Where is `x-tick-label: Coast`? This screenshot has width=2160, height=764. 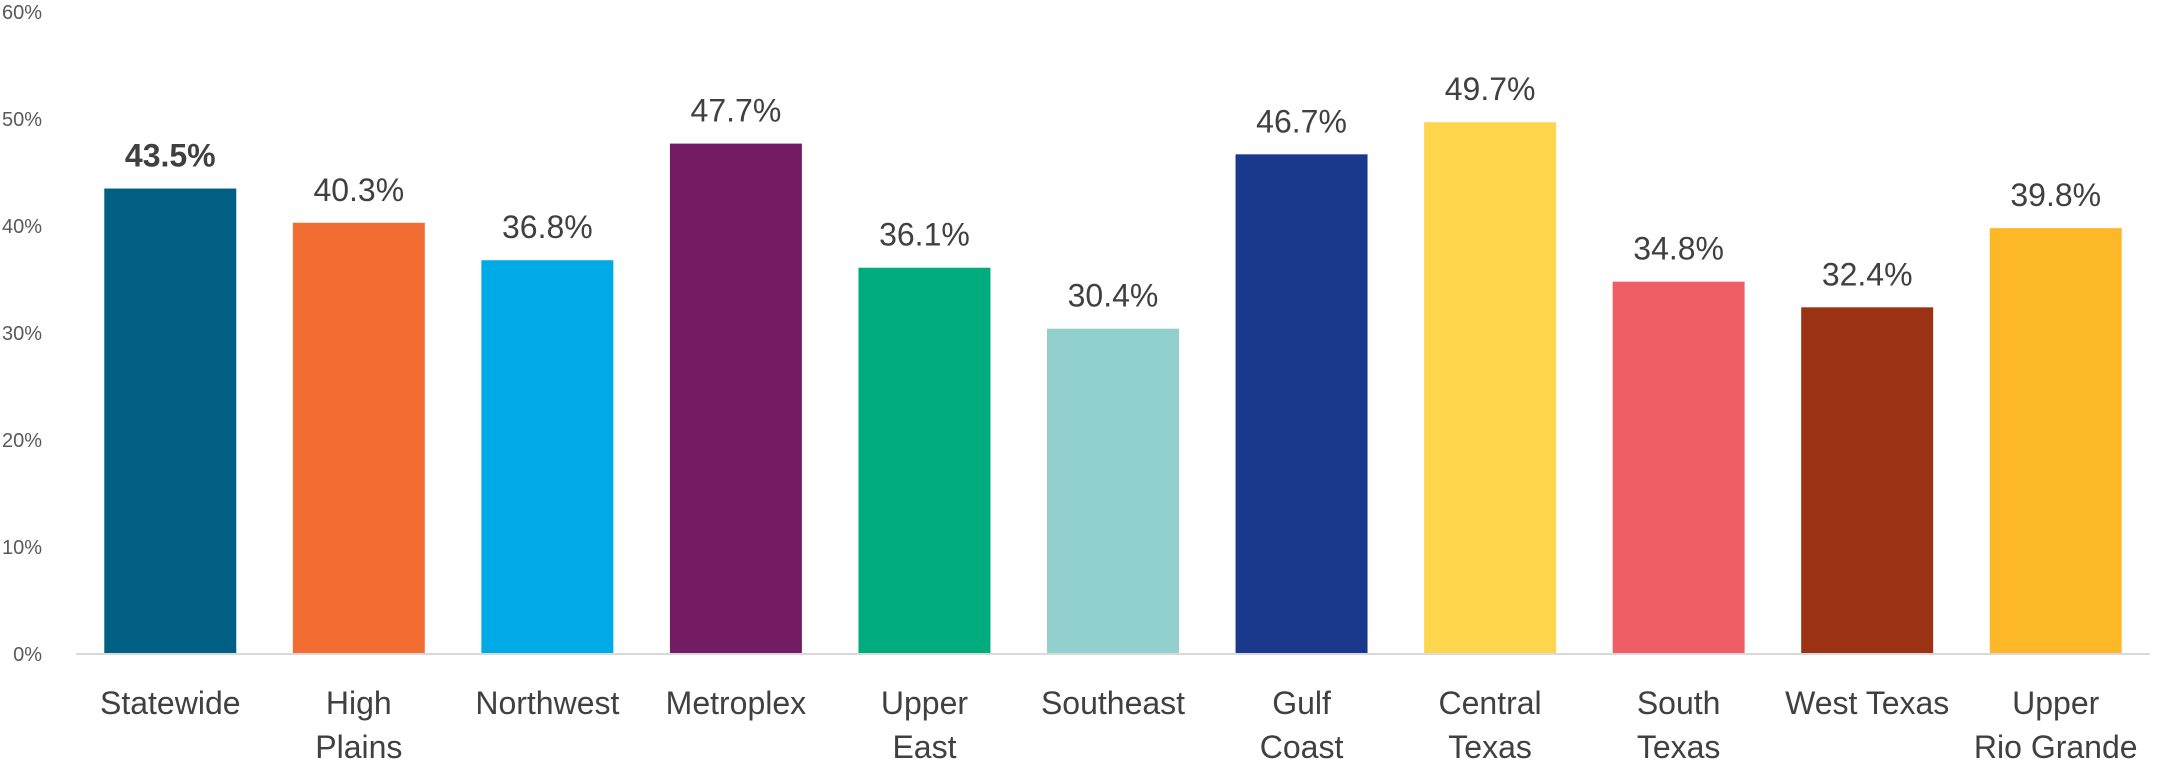
x-tick-label: Coast is located at coordinates (1302, 746).